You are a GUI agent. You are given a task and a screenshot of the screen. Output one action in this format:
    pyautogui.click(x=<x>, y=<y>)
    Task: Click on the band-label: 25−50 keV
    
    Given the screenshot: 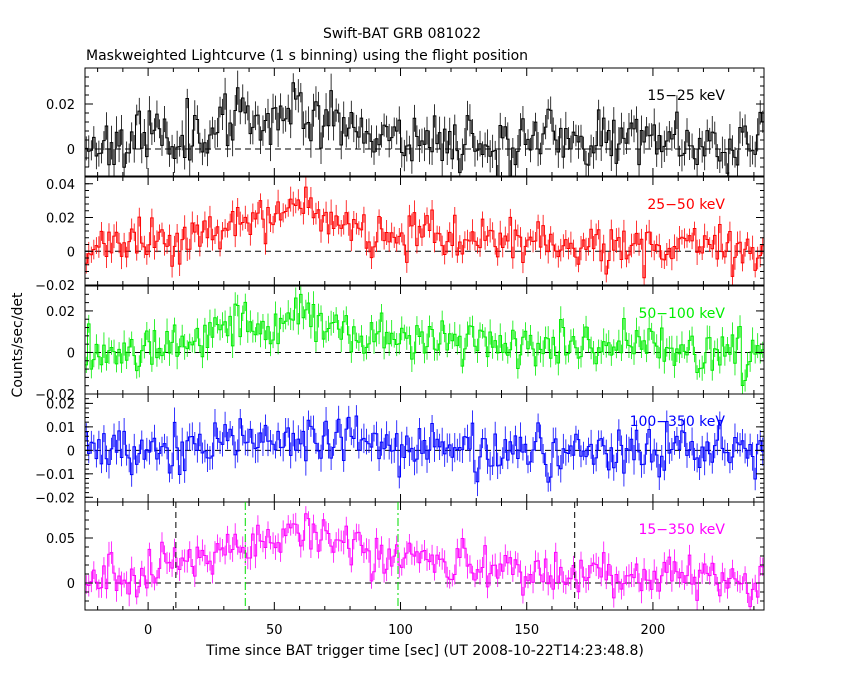 What is the action you would take?
    pyautogui.click(x=686, y=205)
    